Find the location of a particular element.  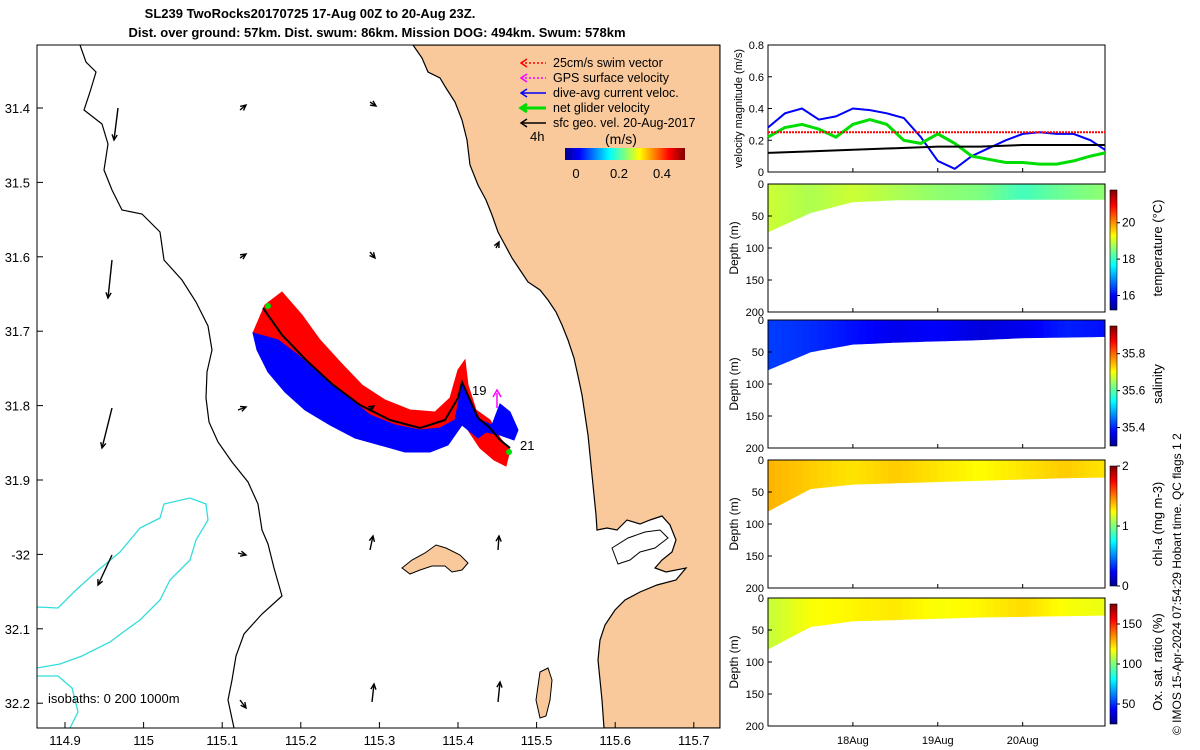

isobath-1000m is located at coordinates (123, 583).